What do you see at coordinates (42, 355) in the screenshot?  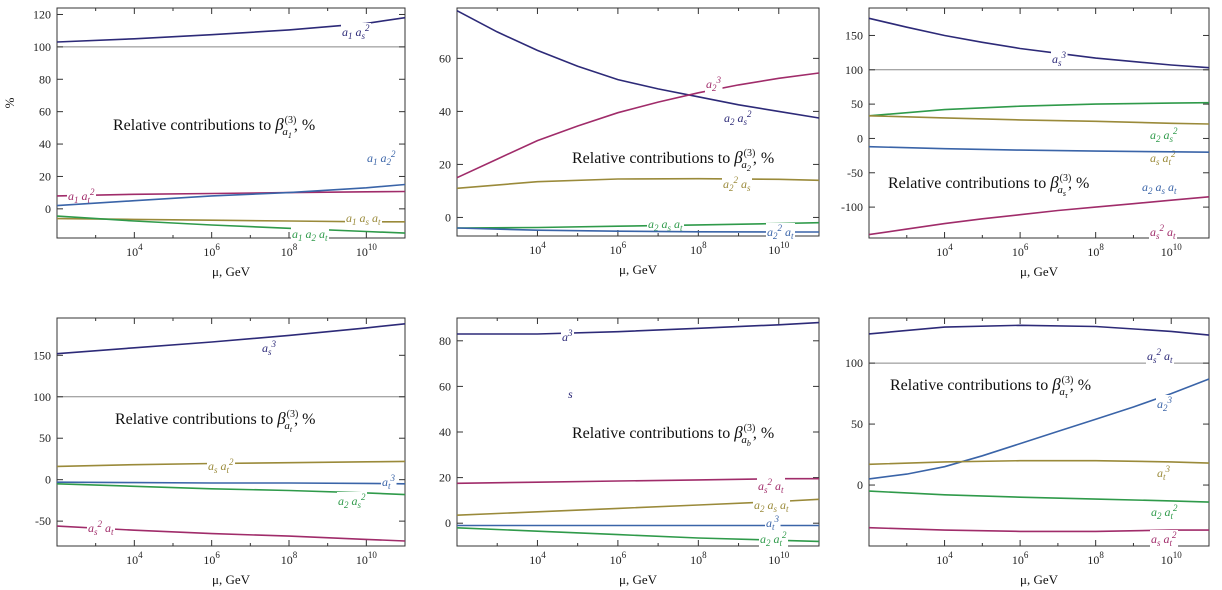 I see `tick-label: 150` at bounding box center [42, 355].